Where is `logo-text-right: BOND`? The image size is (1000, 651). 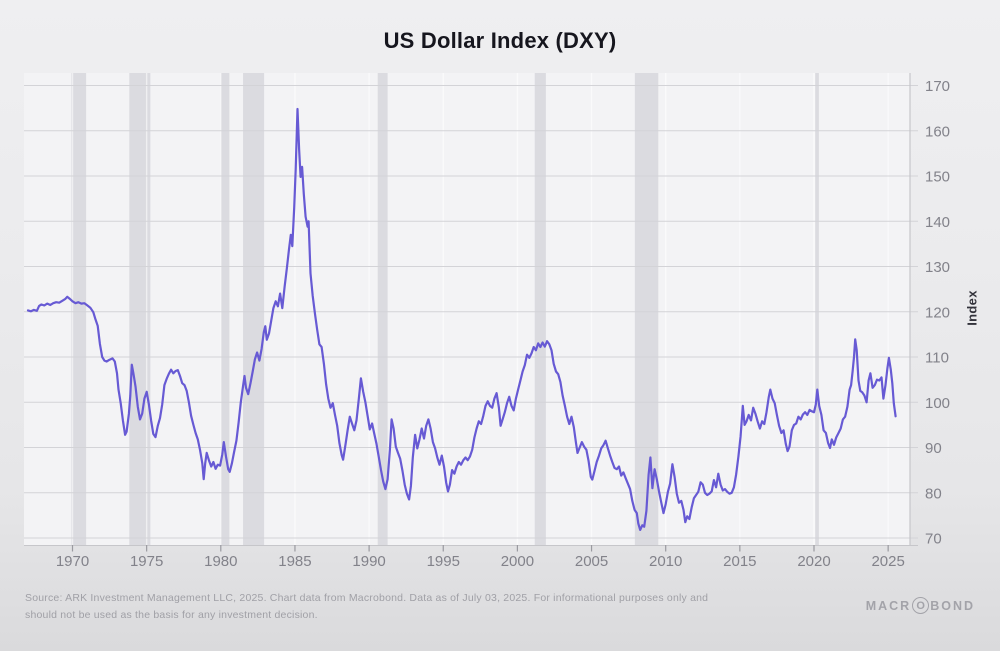
logo-text-right: BOND is located at coordinates (952, 605).